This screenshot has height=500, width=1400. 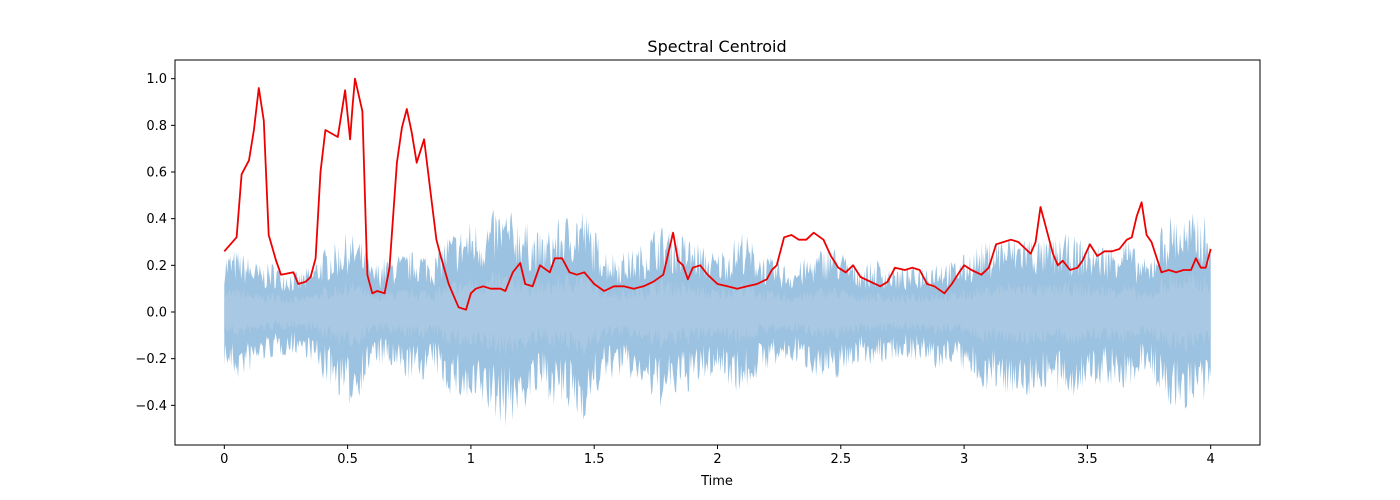 What do you see at coordinates (716, 46) in the screenshot?
I see `chart-title: Spectral Centroid` at bounding box center [716, 46].